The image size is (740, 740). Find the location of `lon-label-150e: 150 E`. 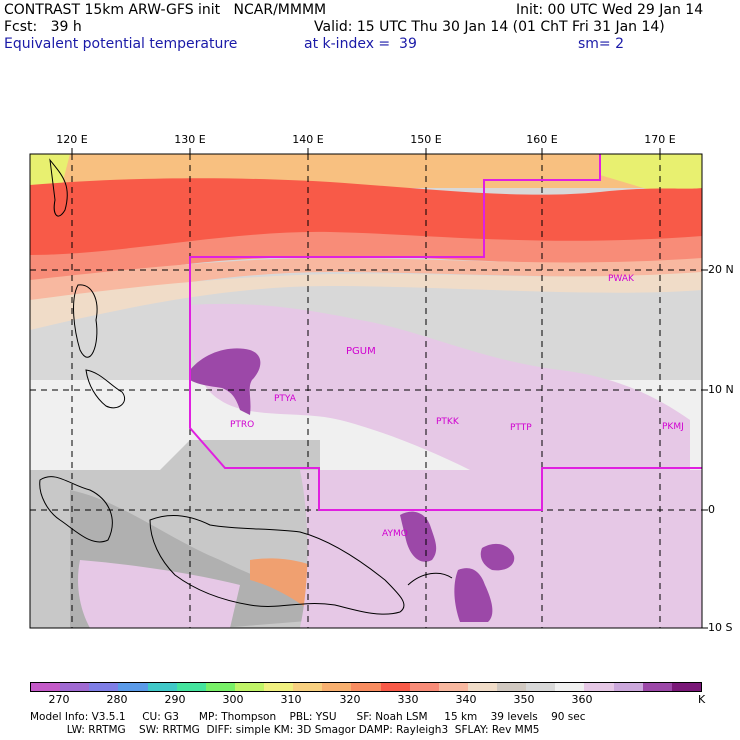

lon-label-150e: 150 E is located at coordinates (426, 139).